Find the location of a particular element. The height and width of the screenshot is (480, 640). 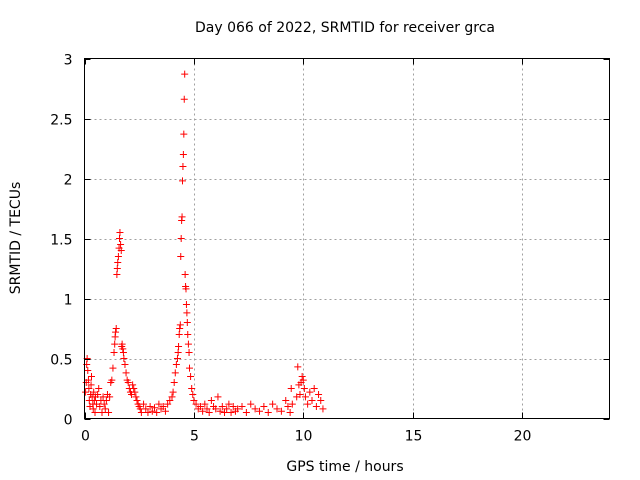

y-tick-label: 1 is located at coordinates (68, 301).